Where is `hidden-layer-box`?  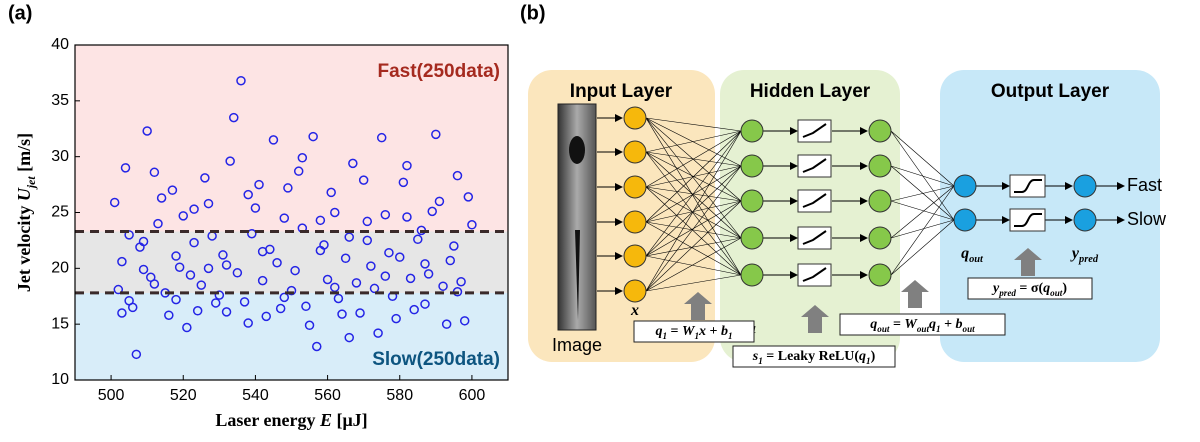
hidden-layer-box is located at coordinates (810, 216).